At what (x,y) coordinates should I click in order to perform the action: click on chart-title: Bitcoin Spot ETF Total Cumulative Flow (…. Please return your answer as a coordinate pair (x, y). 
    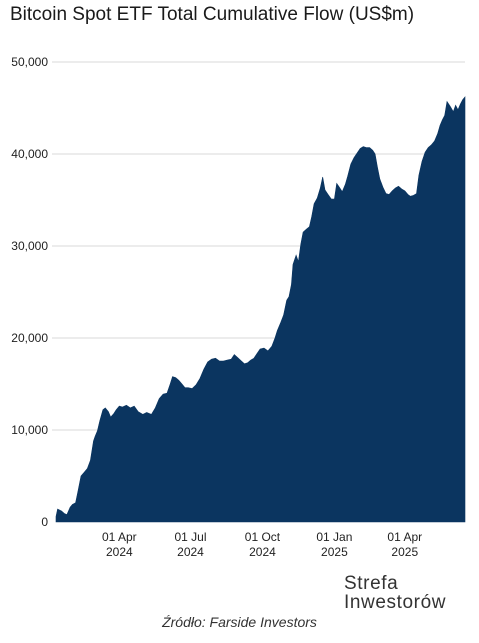
    Looking at the image, I should click on (212, 14).